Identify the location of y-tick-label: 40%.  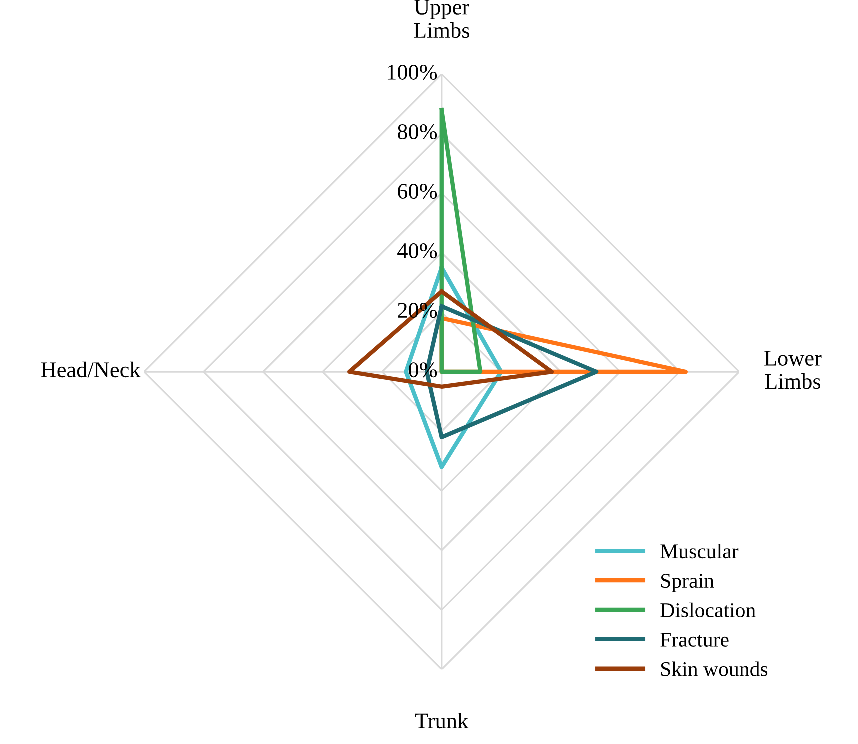
(418, 251).